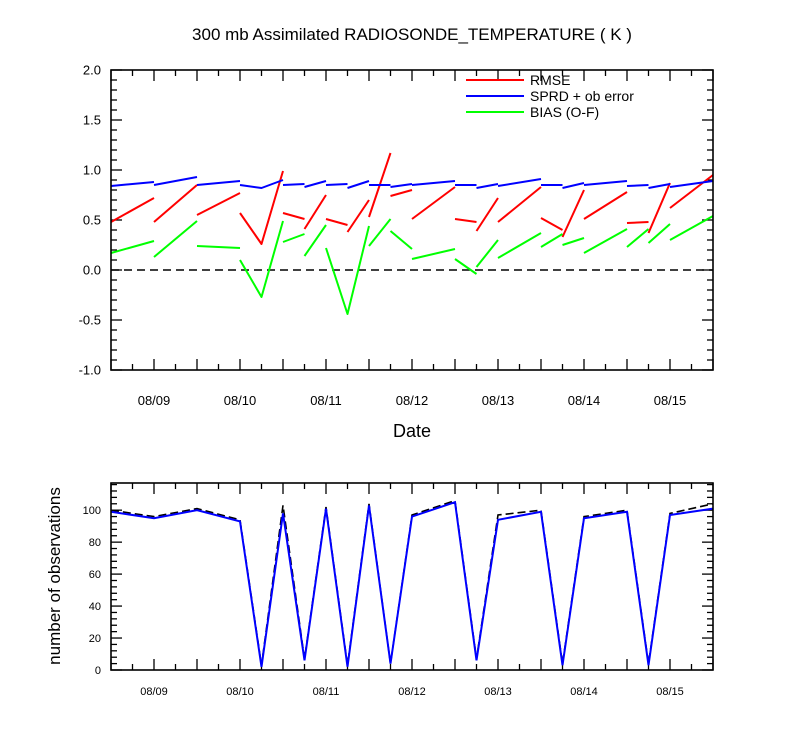 The height and width of the screenshot is (750, 800). I want to click on y-tick-label: 2.0, so click(92, 70).